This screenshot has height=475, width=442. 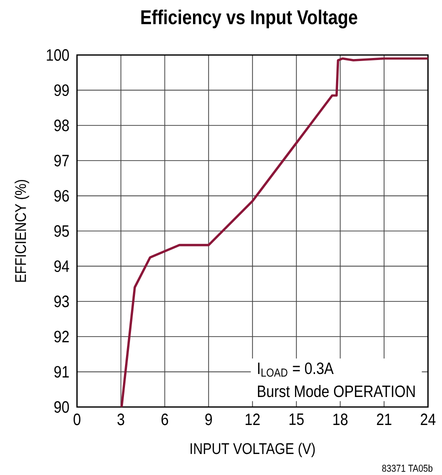 What do you see at coordinates (62, 266) in the screenshot?
I see `y-tick-label: 94` at bounding box center [62, 266].